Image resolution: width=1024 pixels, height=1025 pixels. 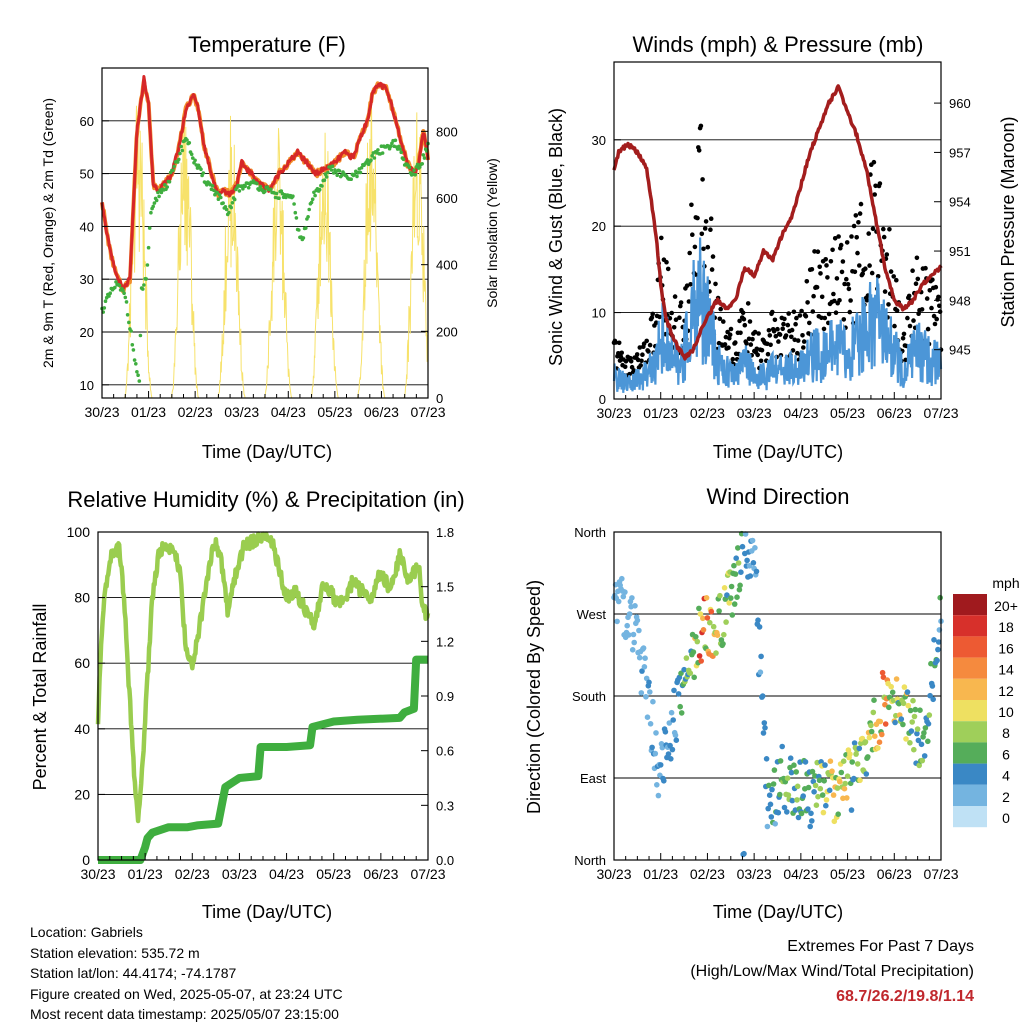 I want to click on x-tick-label: 30/23, so click(x=97, y=874).